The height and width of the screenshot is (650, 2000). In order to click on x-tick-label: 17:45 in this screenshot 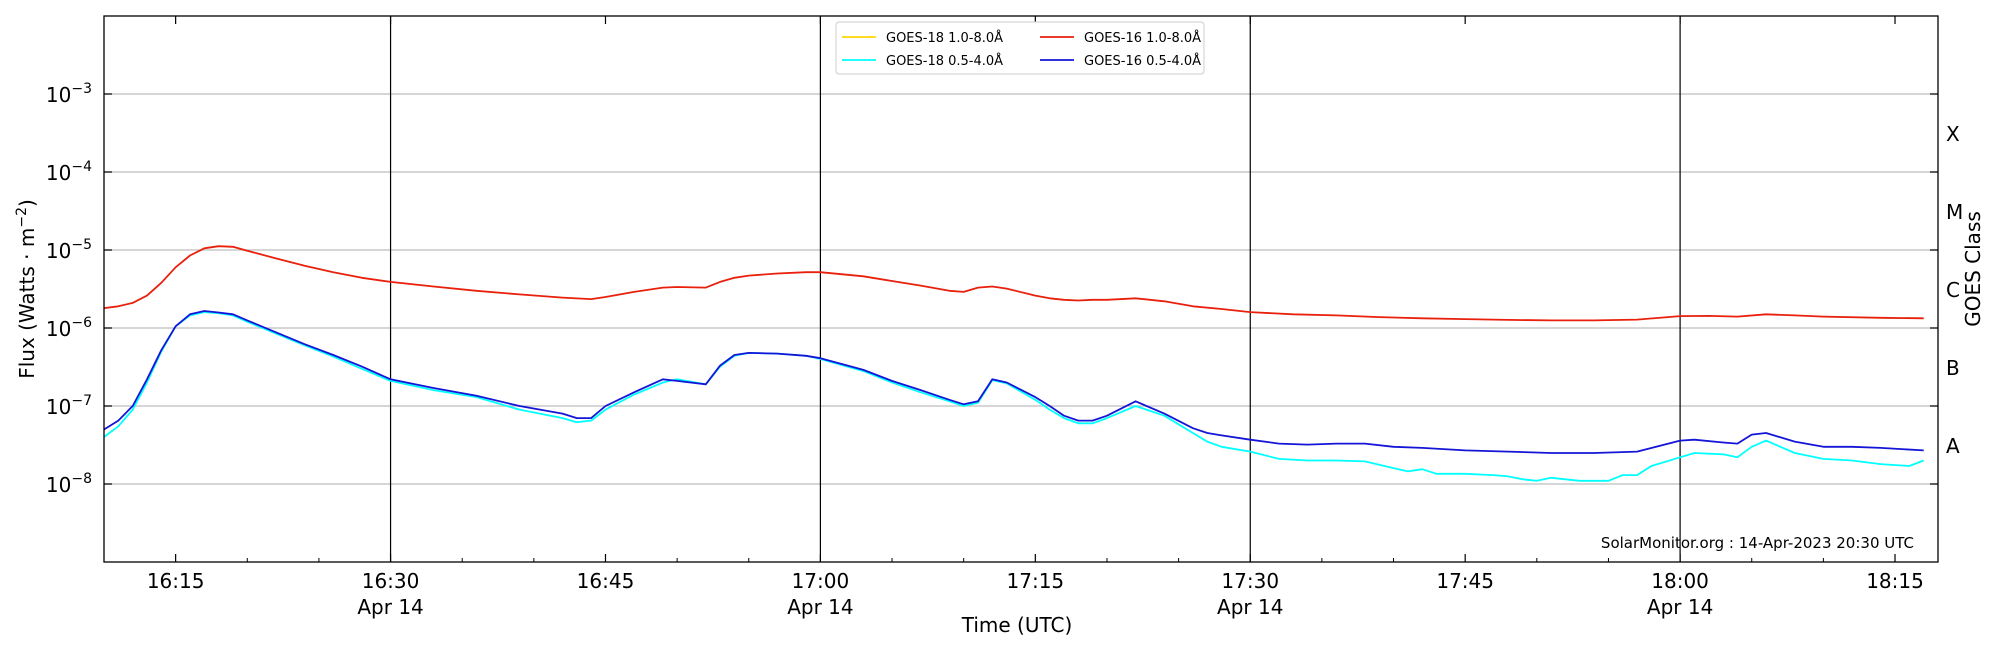, I will do `click(1465, 581)`.